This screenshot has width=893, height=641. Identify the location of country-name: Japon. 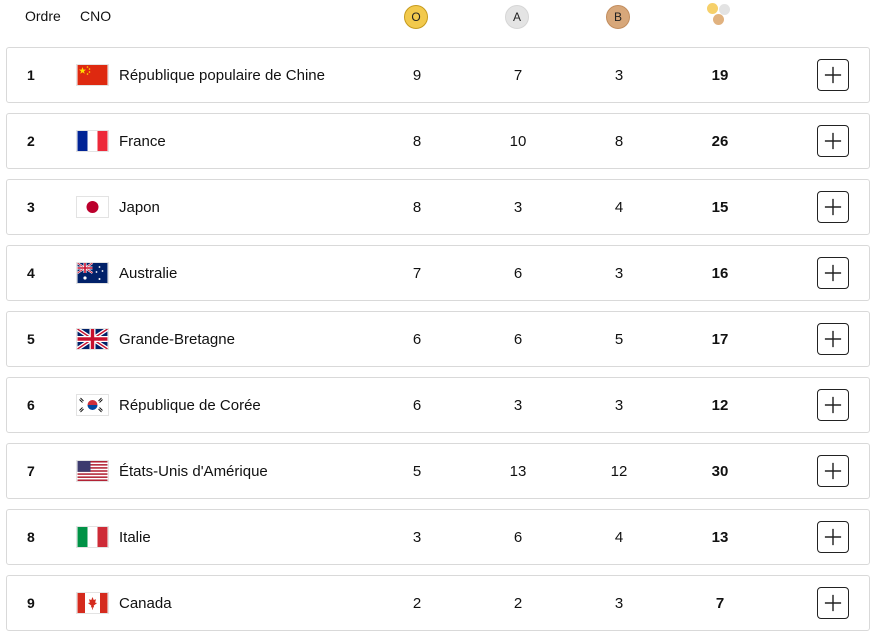
(139, 207).